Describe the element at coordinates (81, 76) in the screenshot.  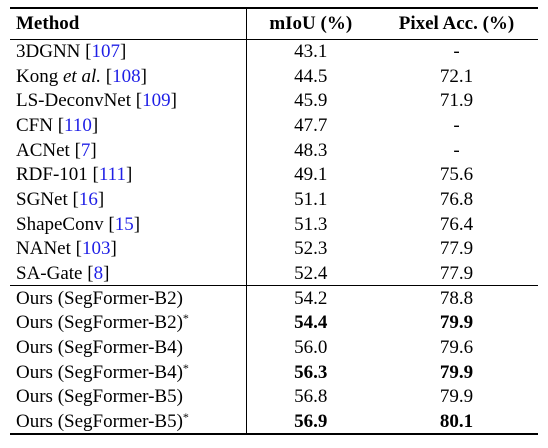
I see `method-name-suffix: et al.` at that location.